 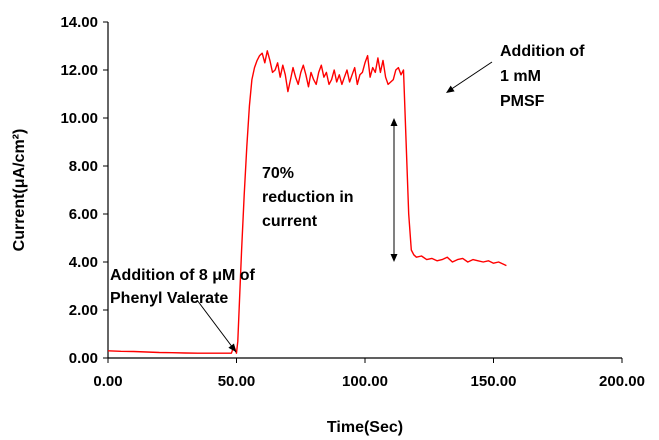 What do you see at coordinates (278, 173) in the screenshot?
I see `annotation-reduction-line: 70%` at bounding box center [278, 173].